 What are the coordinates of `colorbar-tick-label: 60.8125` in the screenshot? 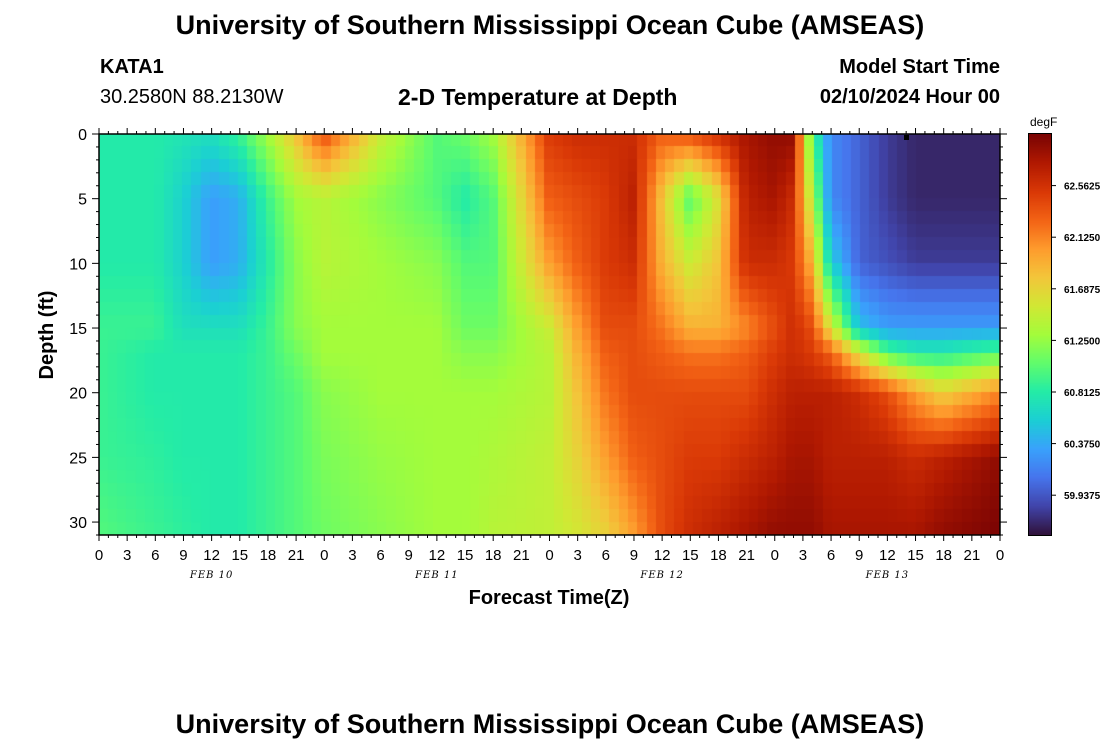 It's located at (1082, 393).